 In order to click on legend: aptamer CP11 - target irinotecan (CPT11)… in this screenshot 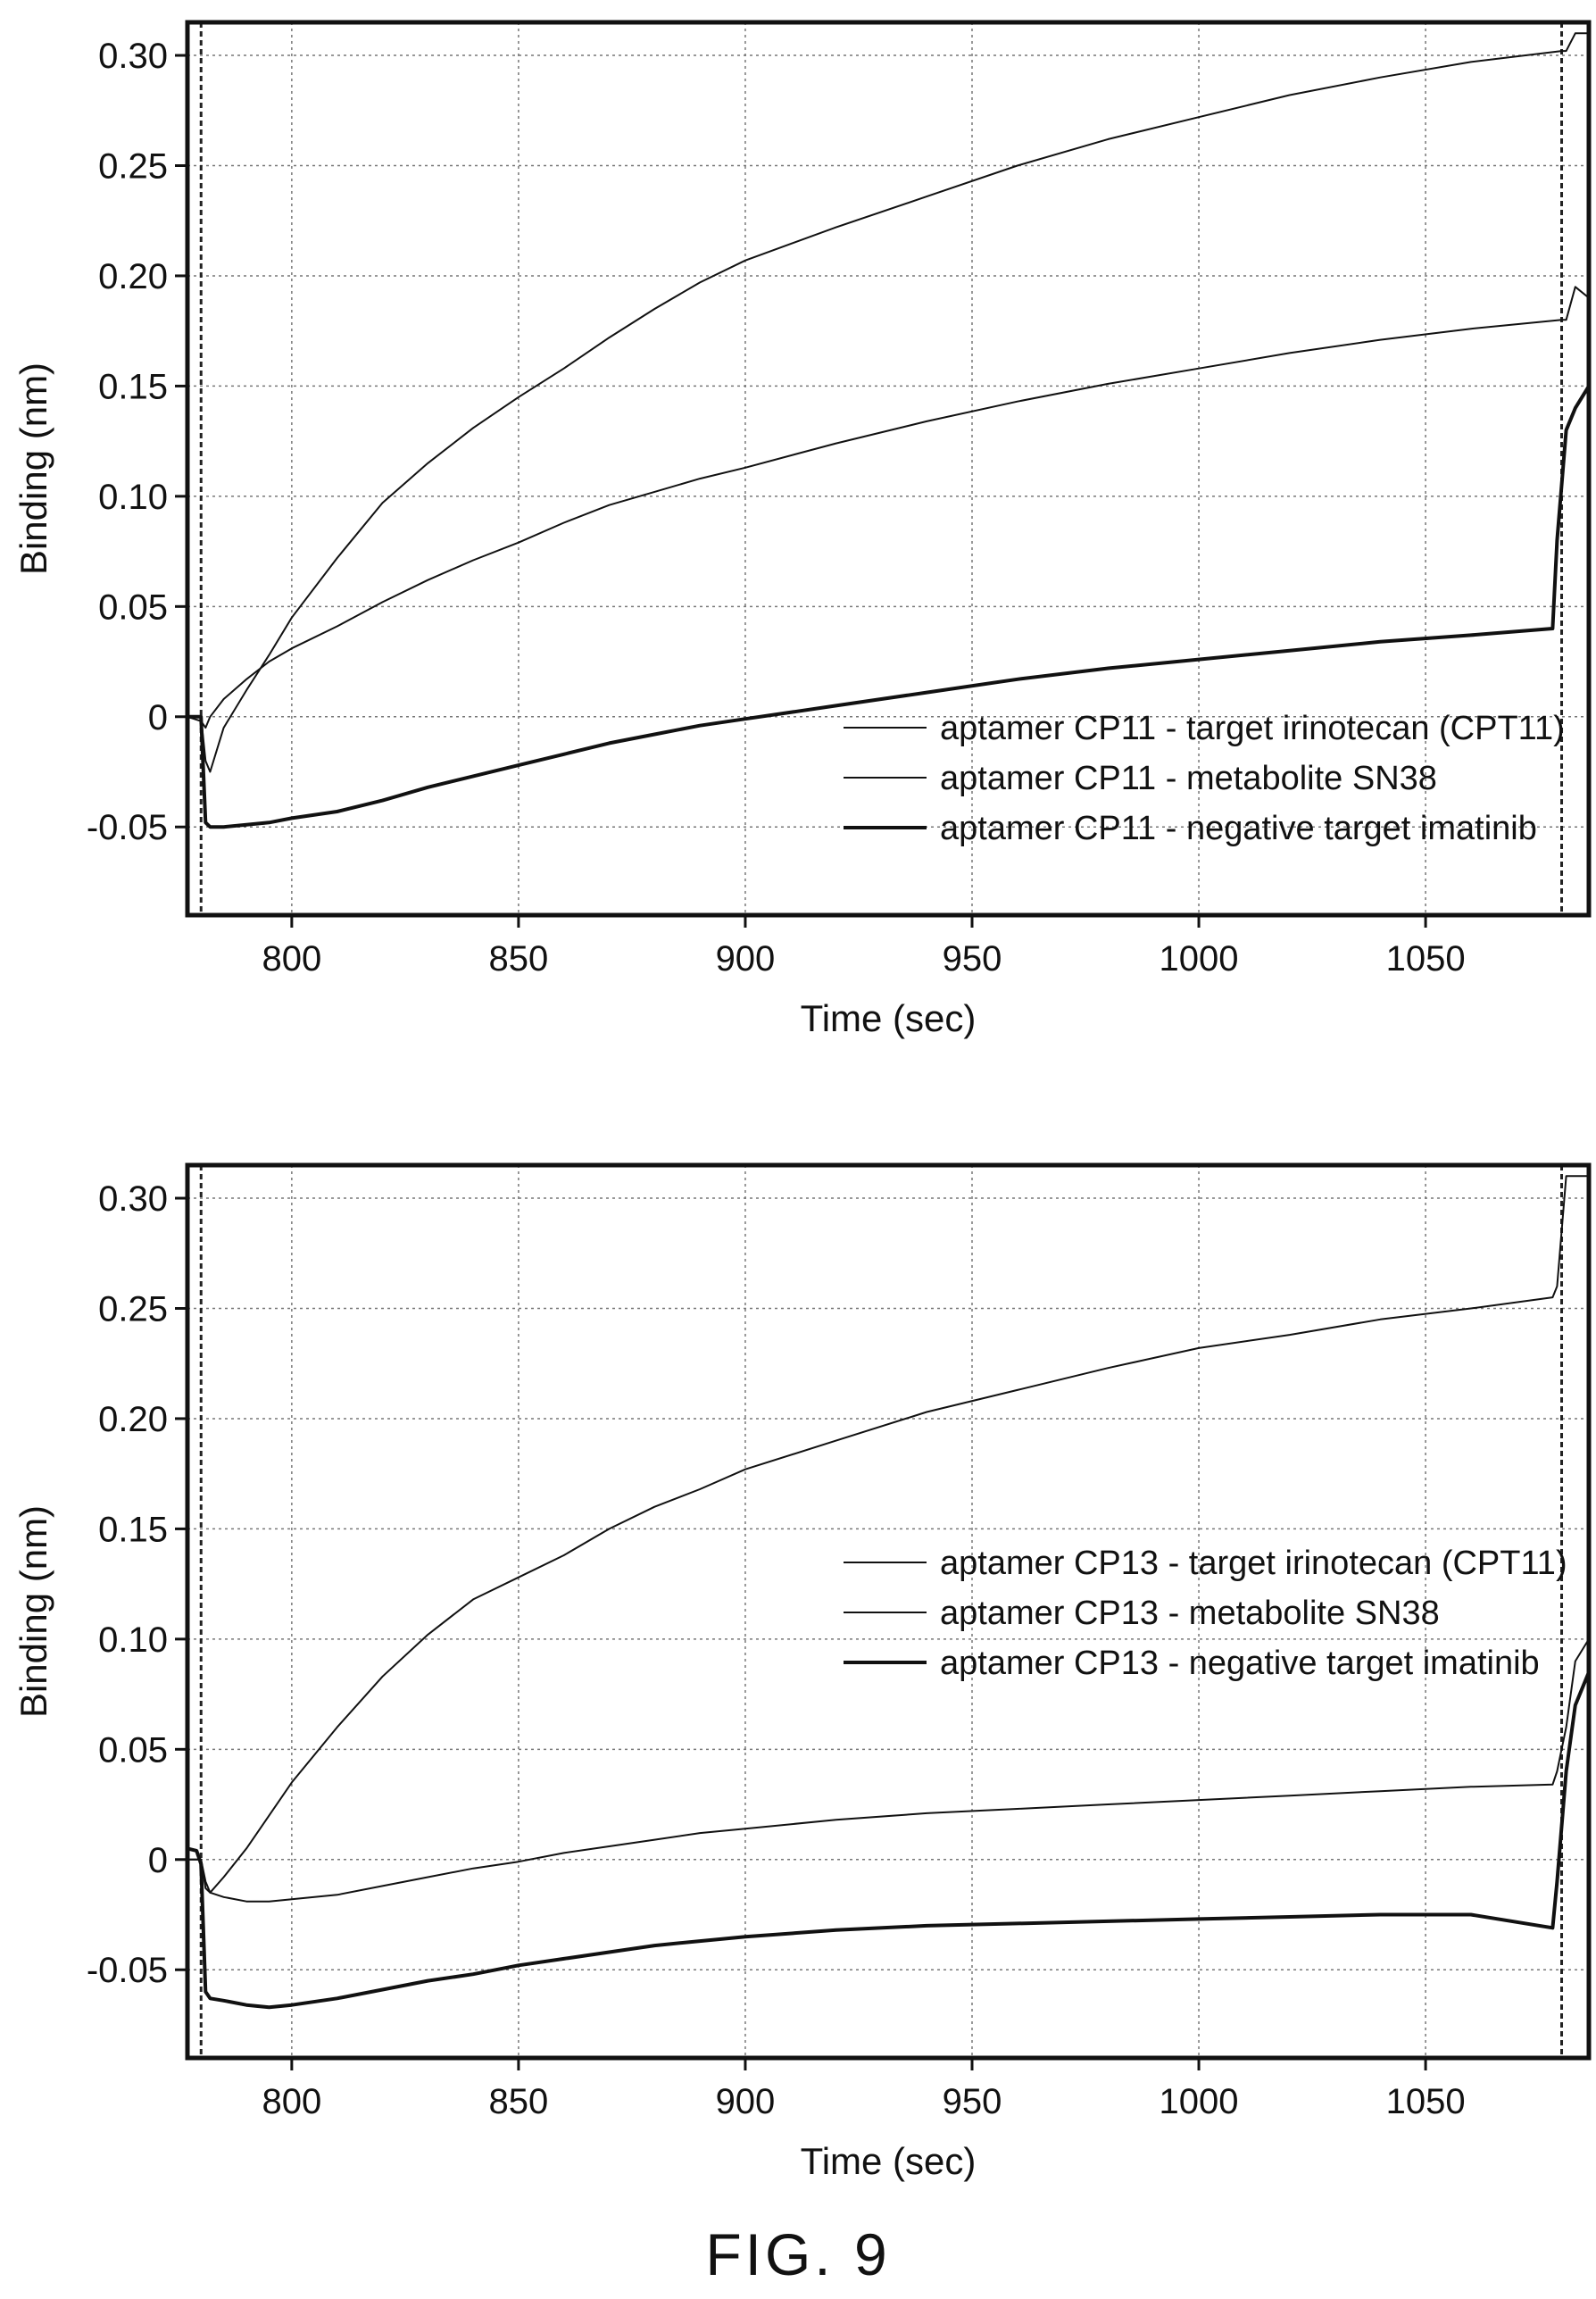, I will do `click(1204, 778)`.